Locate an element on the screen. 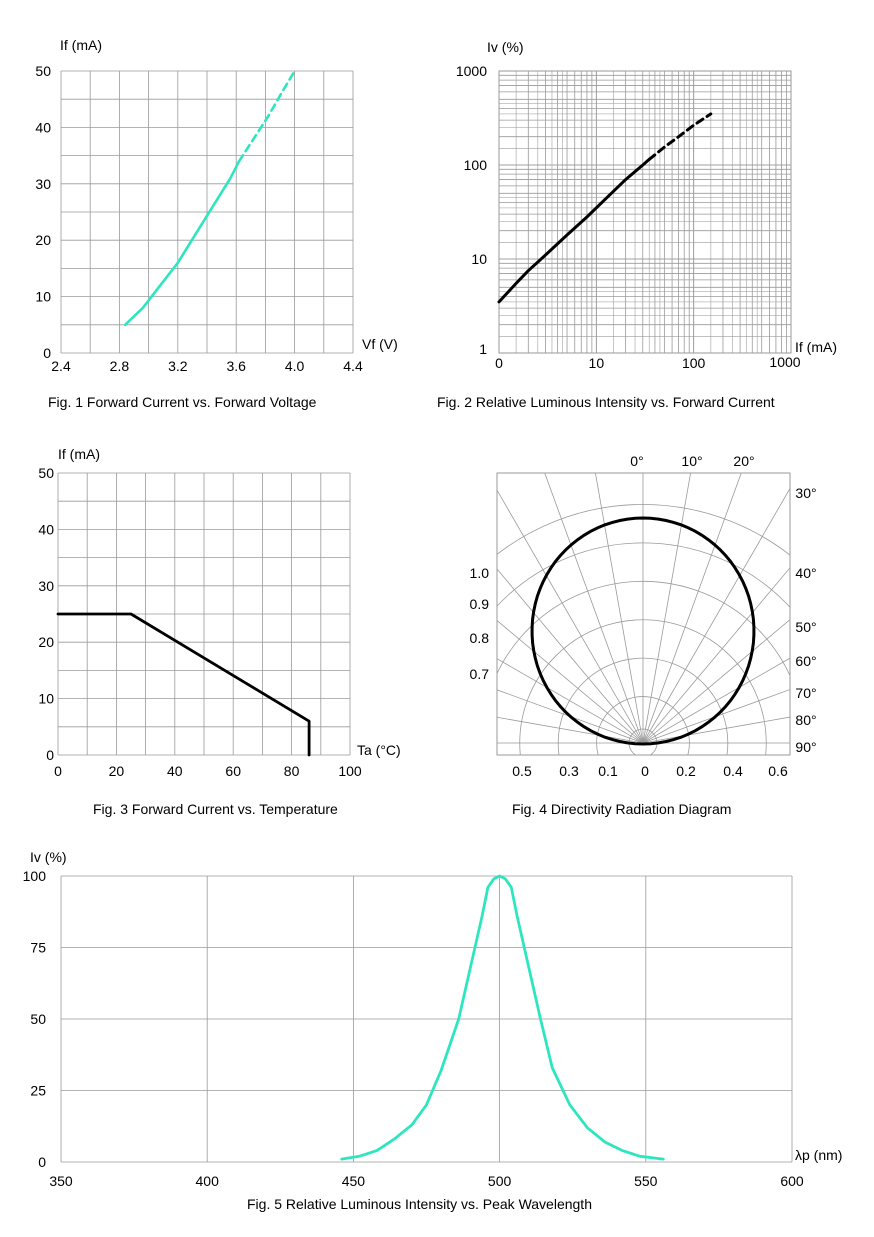 The width and height of the screenshot is (874, 1237). fig4-bottom-label: 0 is located at coordinates (645, 771).